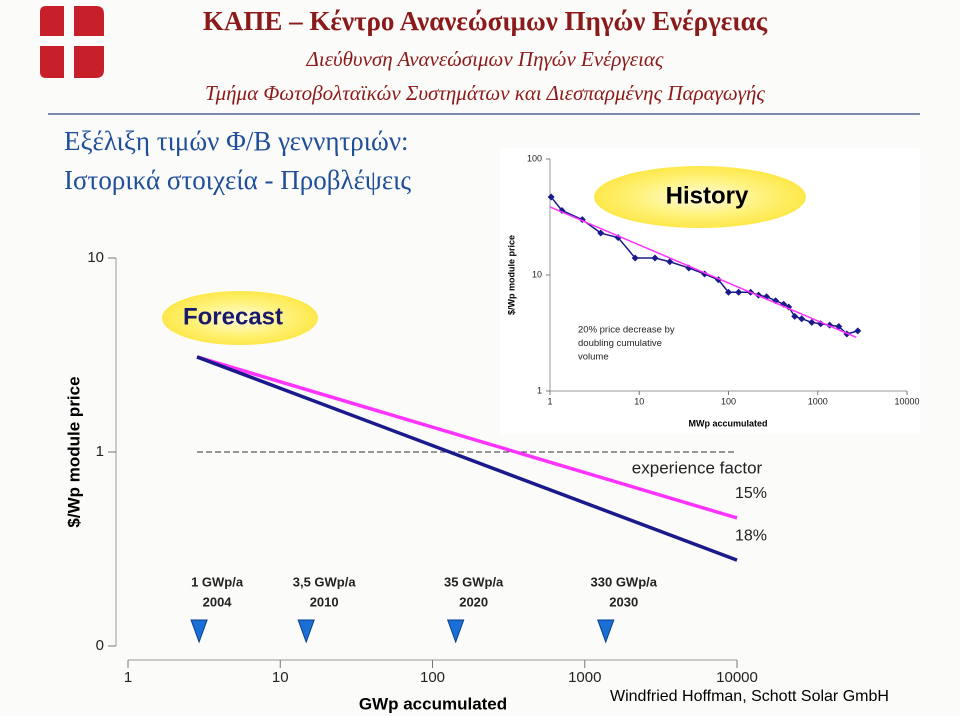 This screenshot has width=960, height=716. I want to click on history-badge, so click(700, 197).